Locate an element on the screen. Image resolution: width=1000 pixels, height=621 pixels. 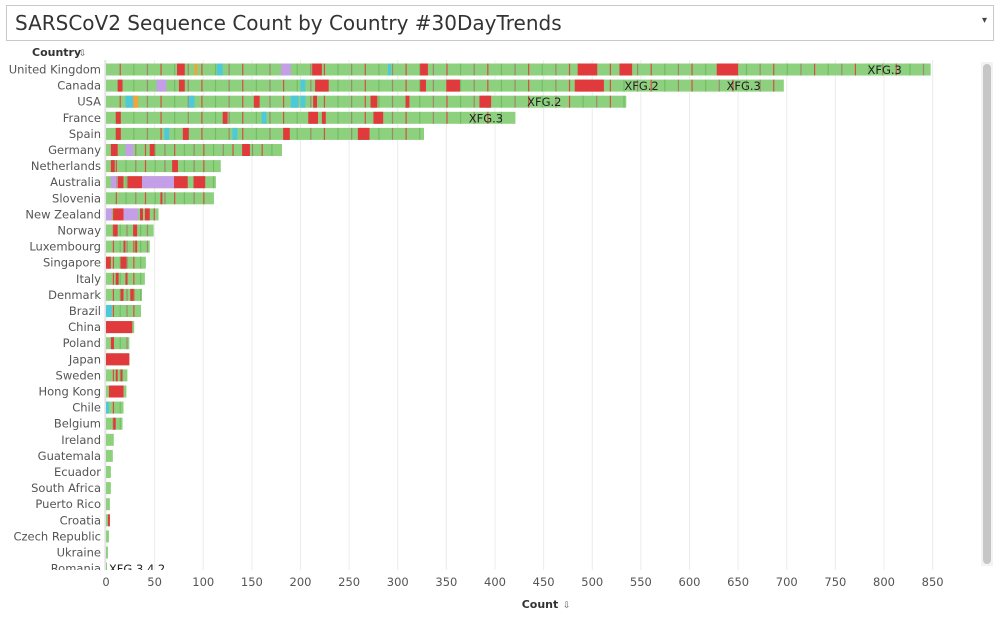
x-tick-label: 800 is located at coordinates (884, 582).